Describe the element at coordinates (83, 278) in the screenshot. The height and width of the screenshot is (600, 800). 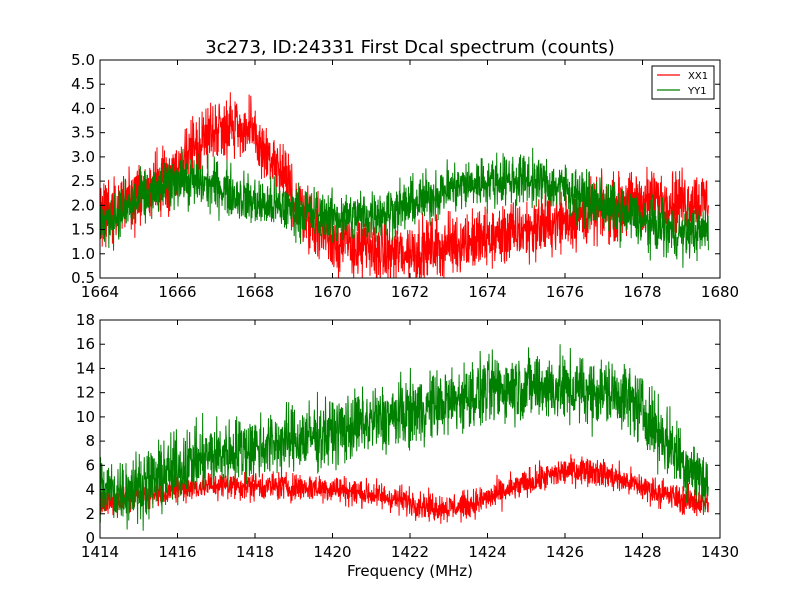
I see `y-tick-label: 0.5` at that location.